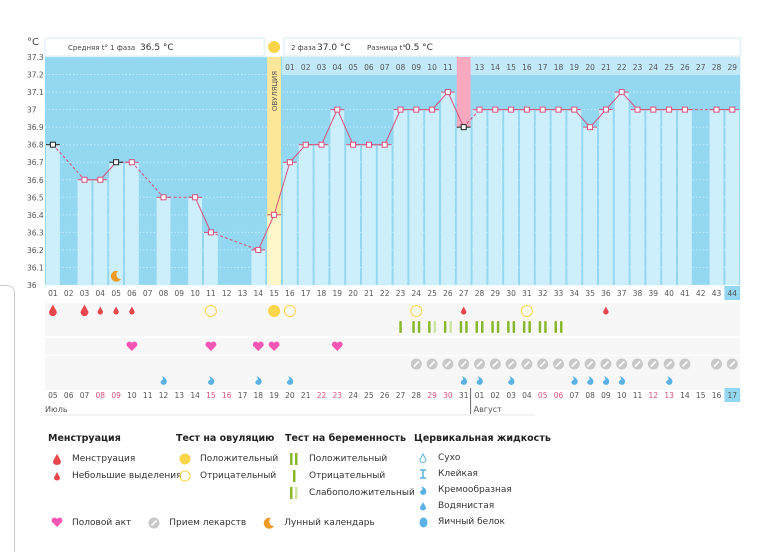 Image resolution: width=770 pixels, height=552 pixels. Describe the element at coordinates (275, 91) in the screenshot. I see `ovulation-label: ОВУЛЯЦИЯ` at that location.